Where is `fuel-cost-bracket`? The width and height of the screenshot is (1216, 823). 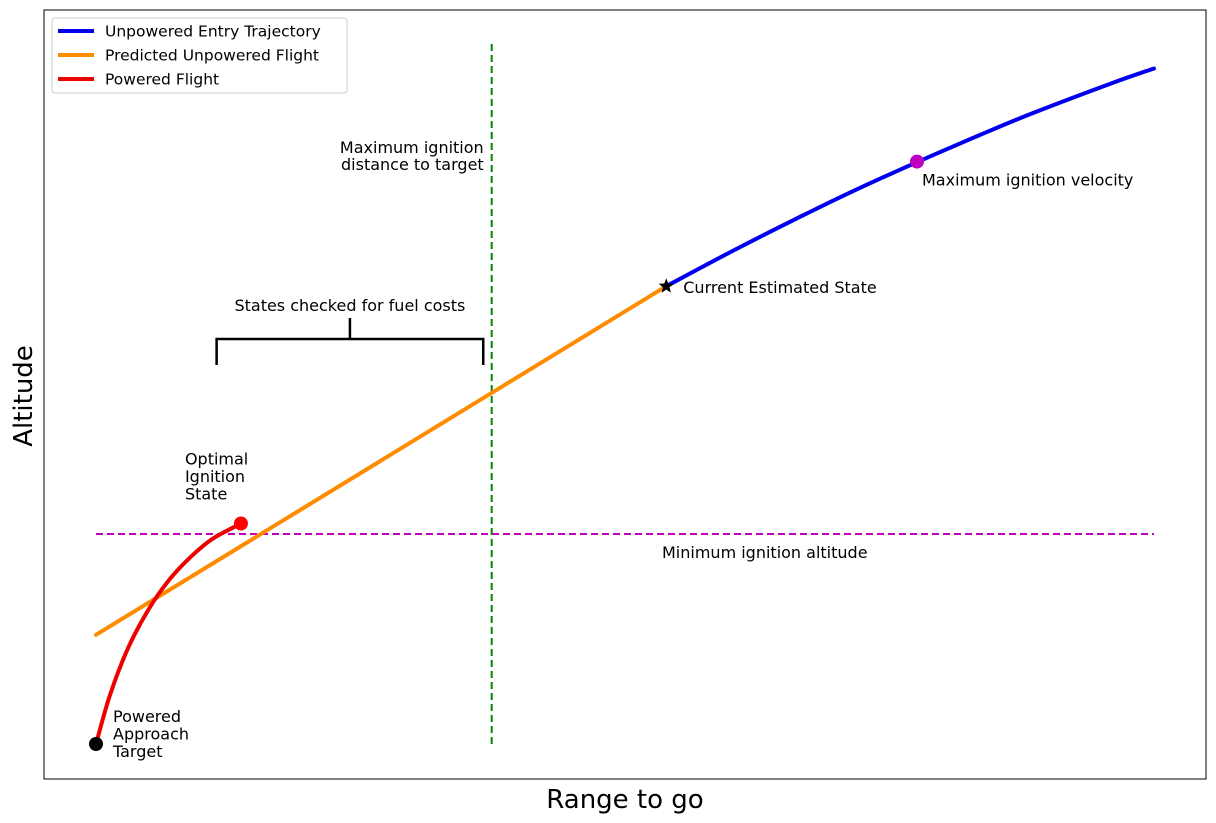
fuel-cost-bracket is located at coordinates (350, 341).